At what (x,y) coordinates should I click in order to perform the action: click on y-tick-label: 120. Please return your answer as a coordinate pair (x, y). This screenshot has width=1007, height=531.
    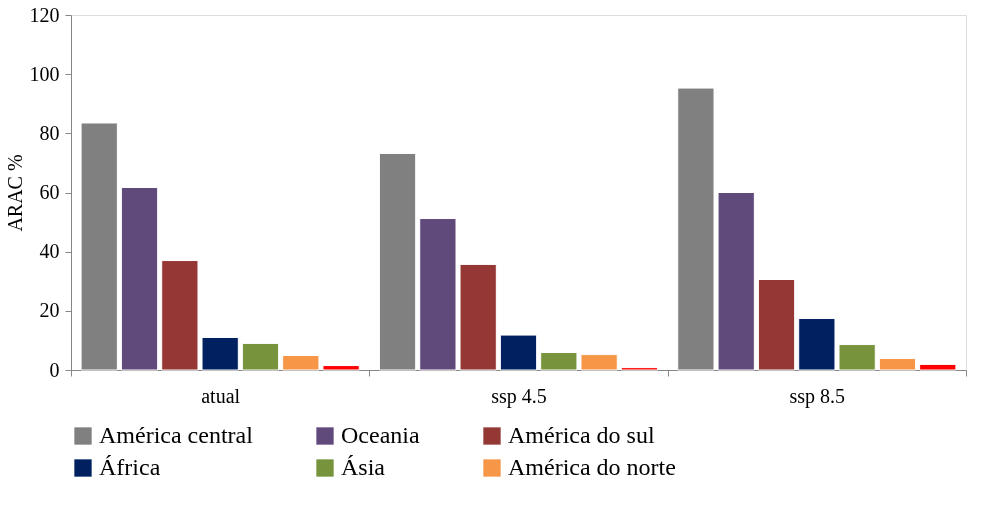
    Looking at the image, I should click on (44, 14).